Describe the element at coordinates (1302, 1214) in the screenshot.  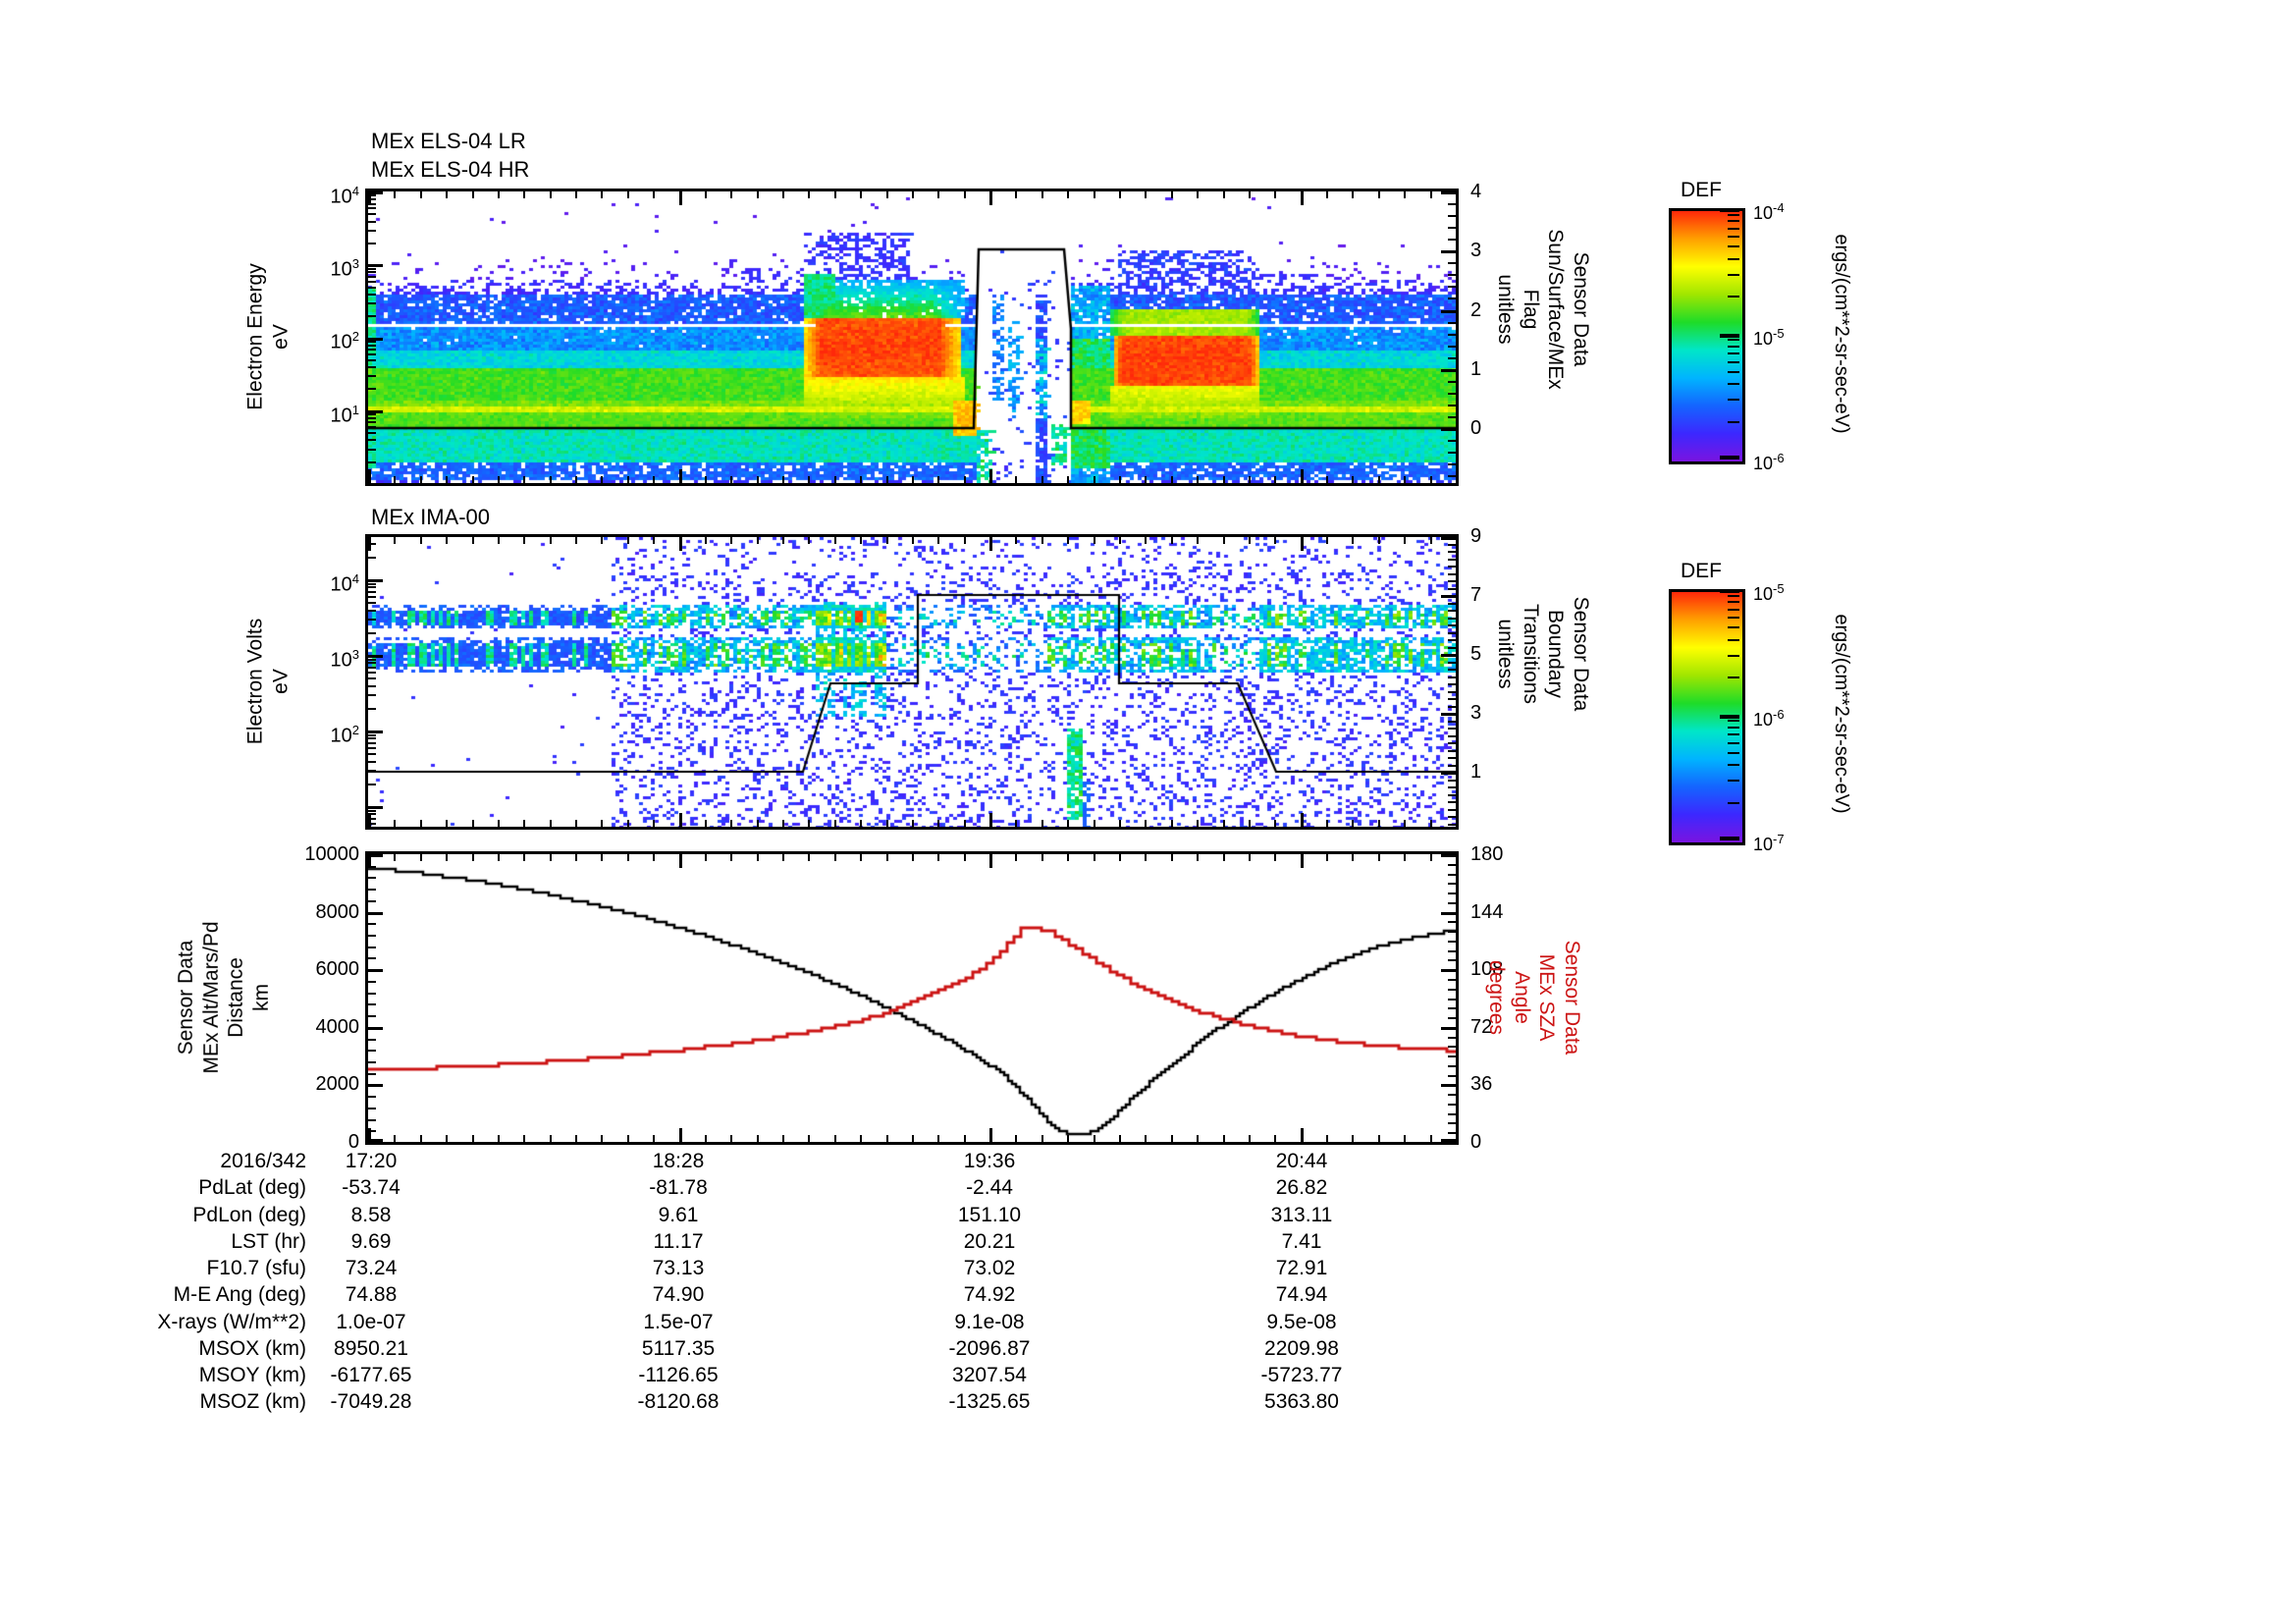
I see `table-cell: 313.11` at that location.